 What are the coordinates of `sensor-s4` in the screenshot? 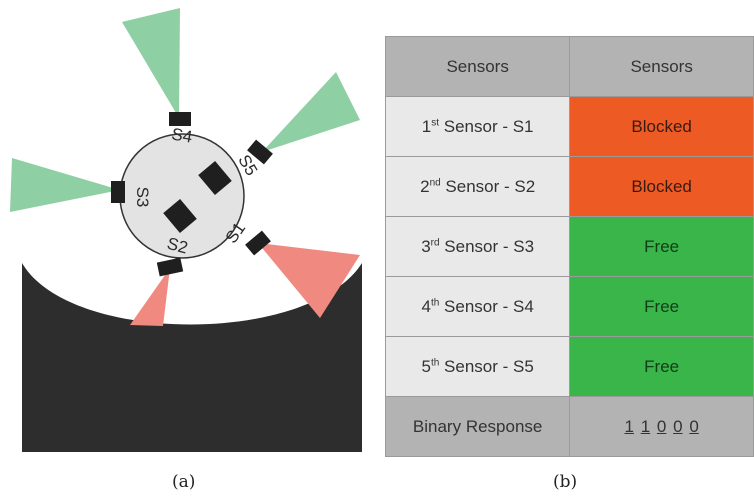 It's located at (180, 119).